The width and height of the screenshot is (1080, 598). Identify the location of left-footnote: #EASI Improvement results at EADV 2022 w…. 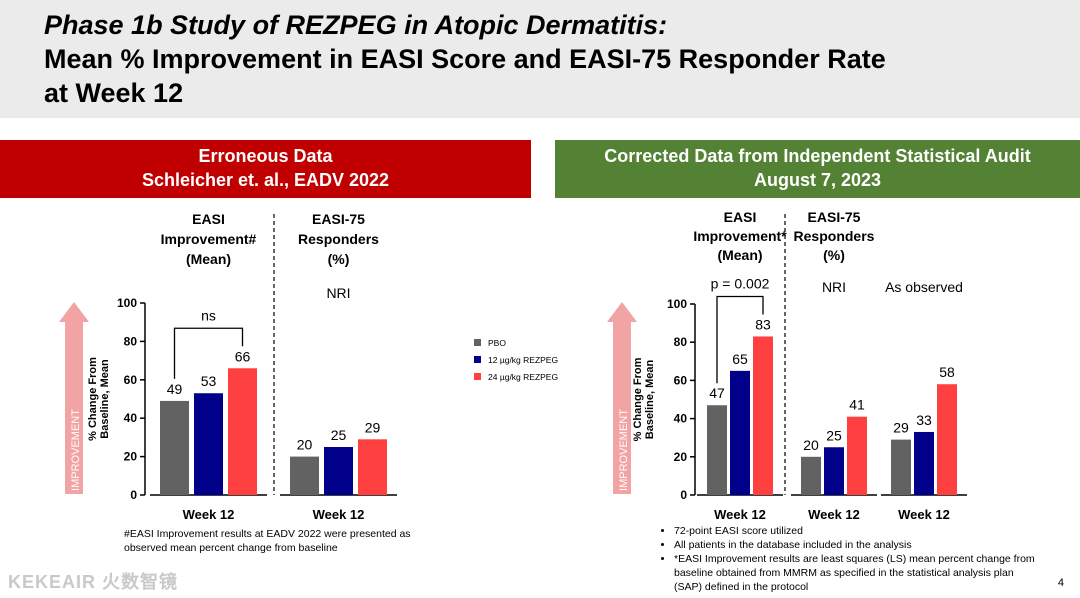
(267, 541).